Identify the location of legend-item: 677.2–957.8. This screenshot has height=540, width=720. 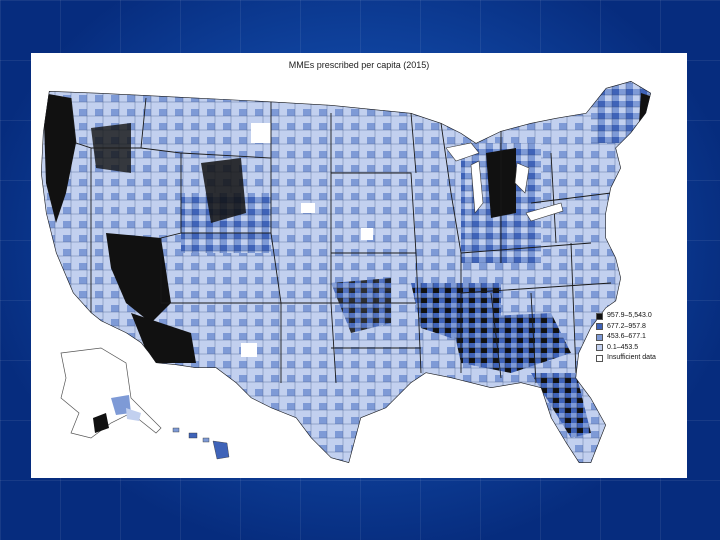
(641, 327).